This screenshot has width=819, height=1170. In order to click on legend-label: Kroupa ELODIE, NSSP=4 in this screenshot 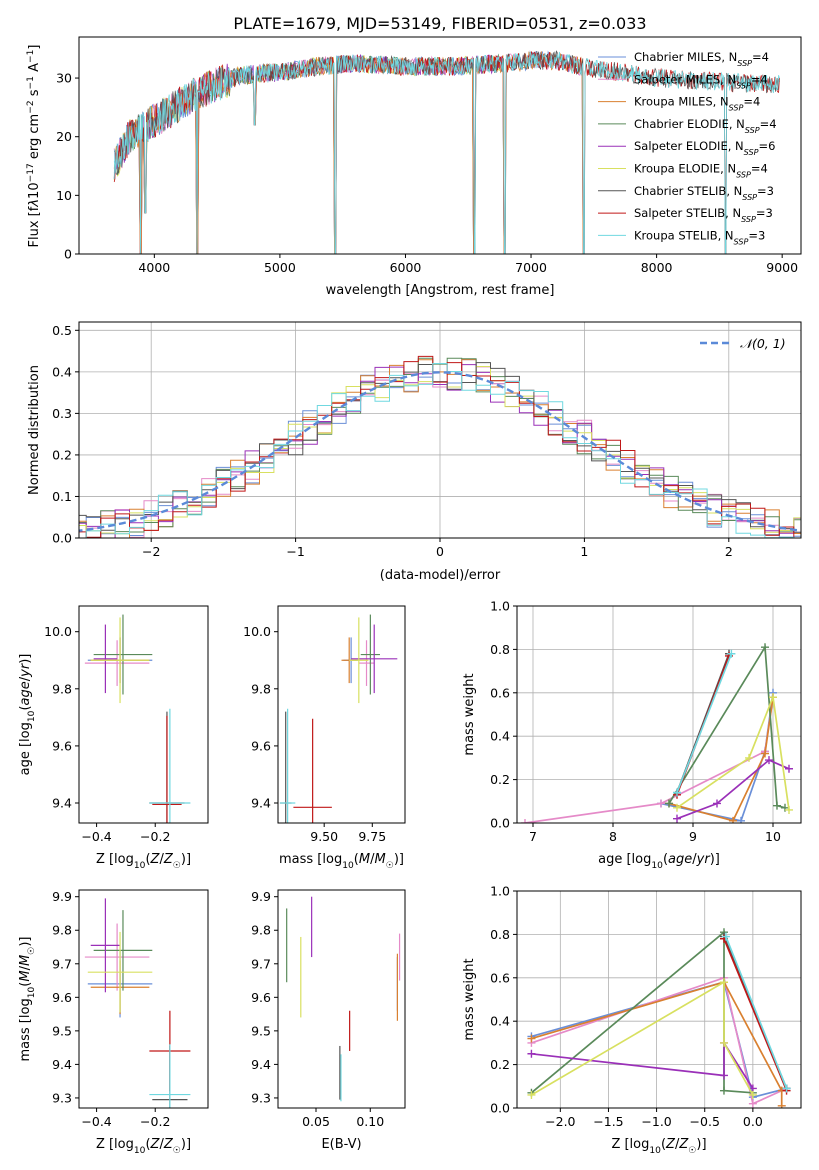, I will do `click(701, 171)`.